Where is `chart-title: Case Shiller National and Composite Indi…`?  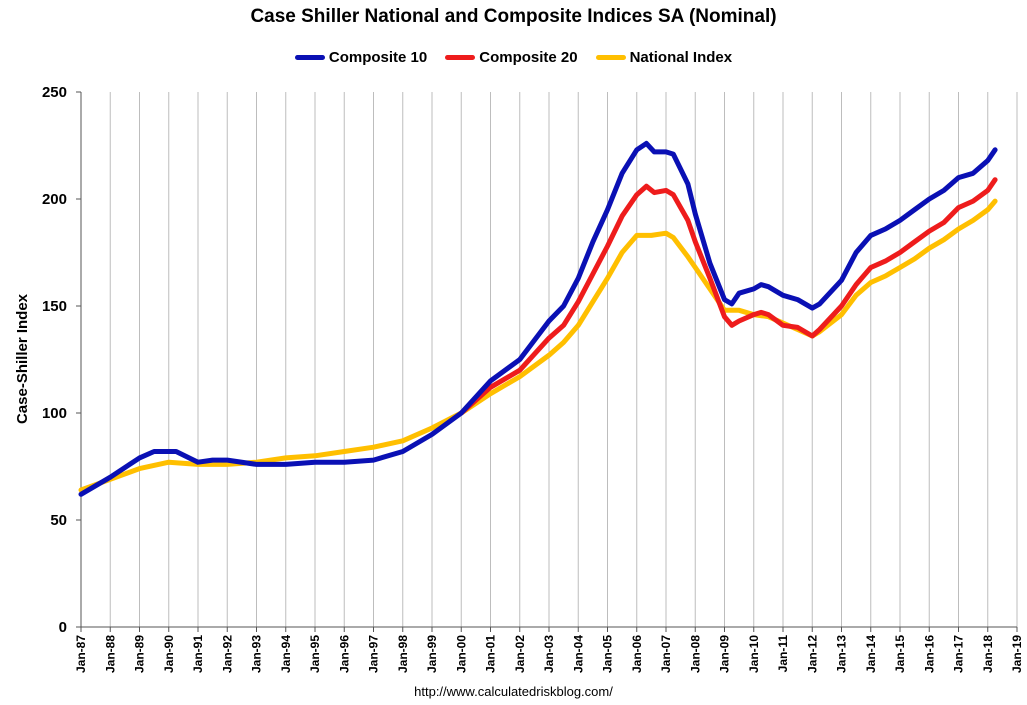
chart-title: Case Shiller National and Composite Indi… is located at coordinates (513, 16).